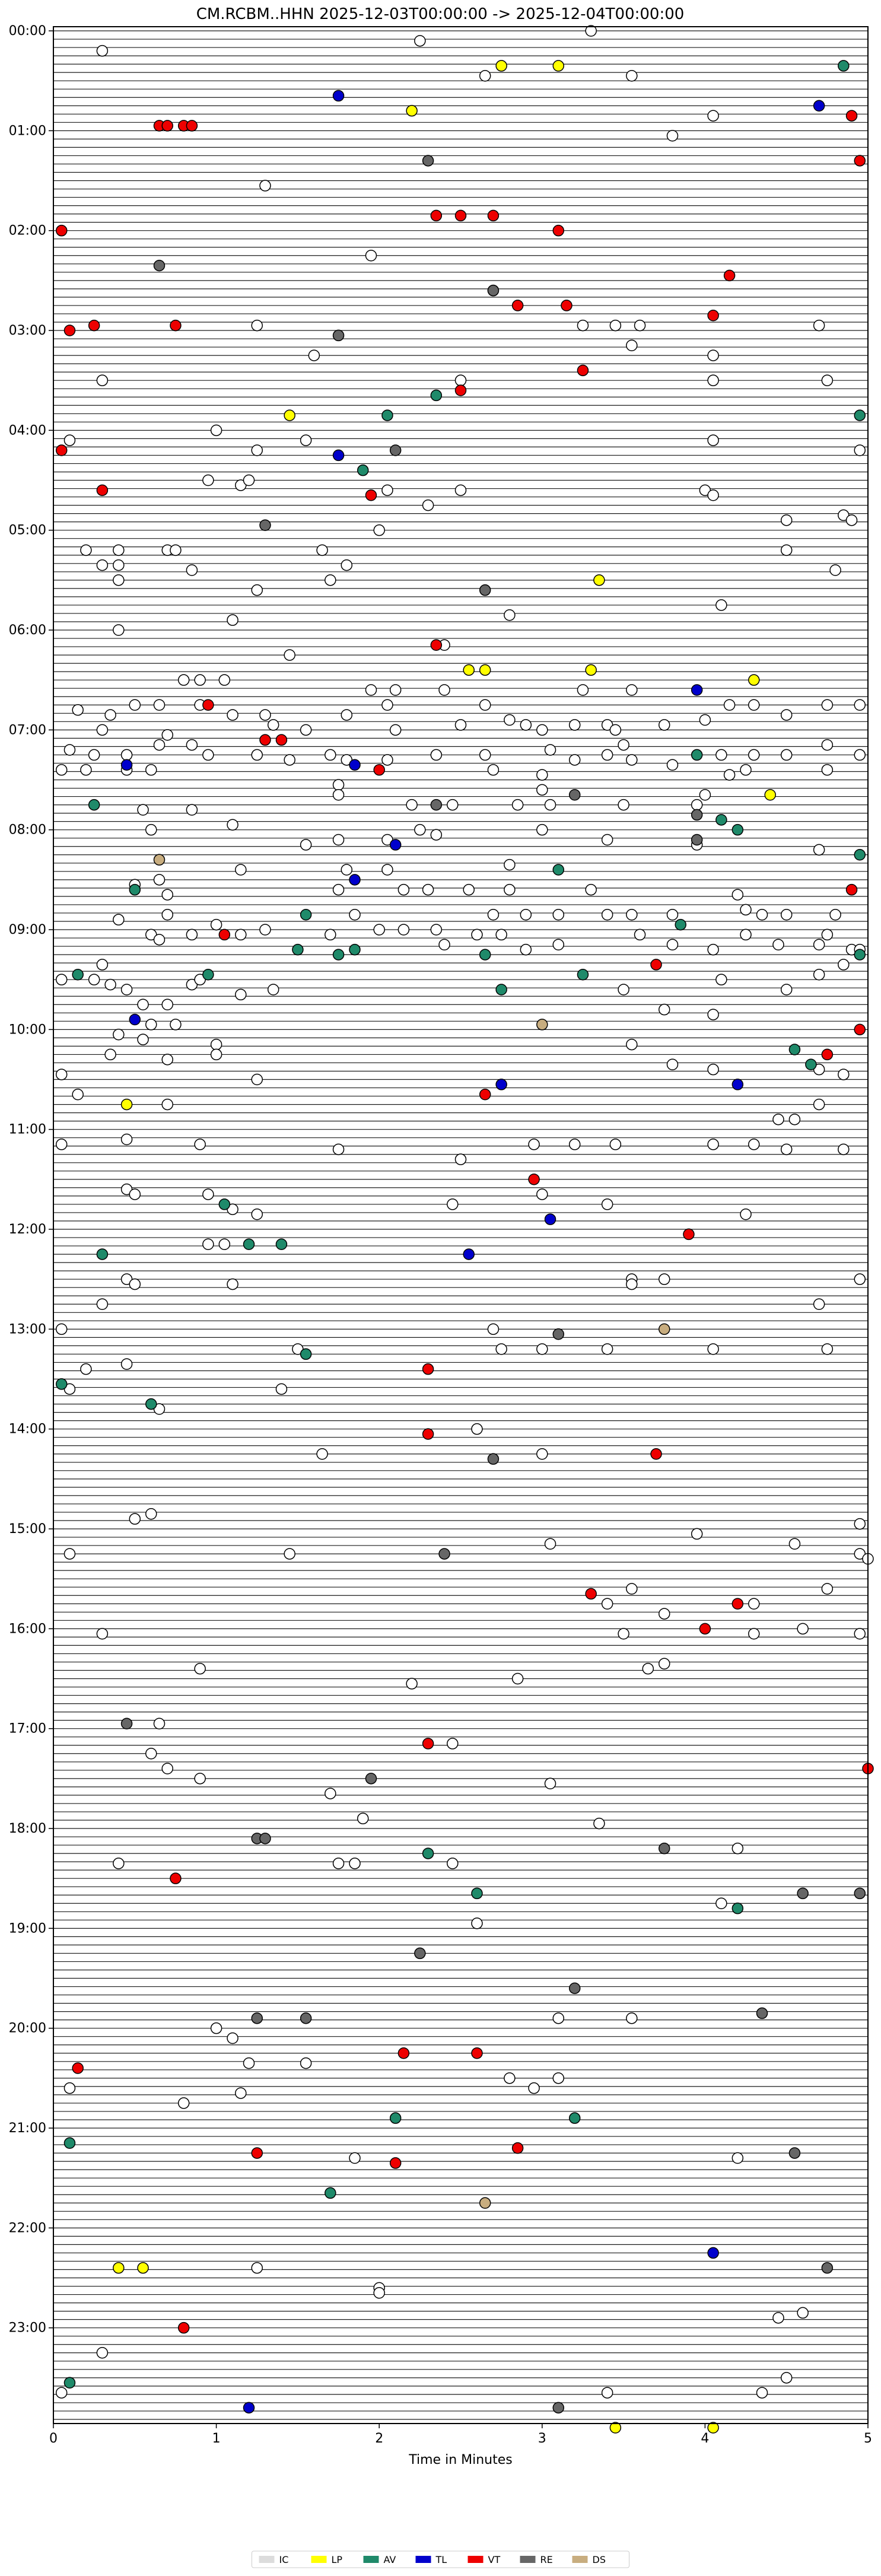  What do you see at coordinates (27, 2128) in the screenshot?
I see `y-tick-label: 21:00` at bounding box center [27, 2128].